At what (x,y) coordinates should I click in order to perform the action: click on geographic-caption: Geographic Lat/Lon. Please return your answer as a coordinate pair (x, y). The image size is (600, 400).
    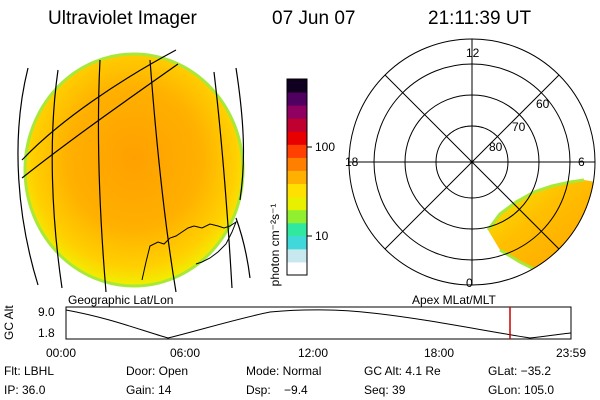
    Looking at the image, I should click on (121, 300).